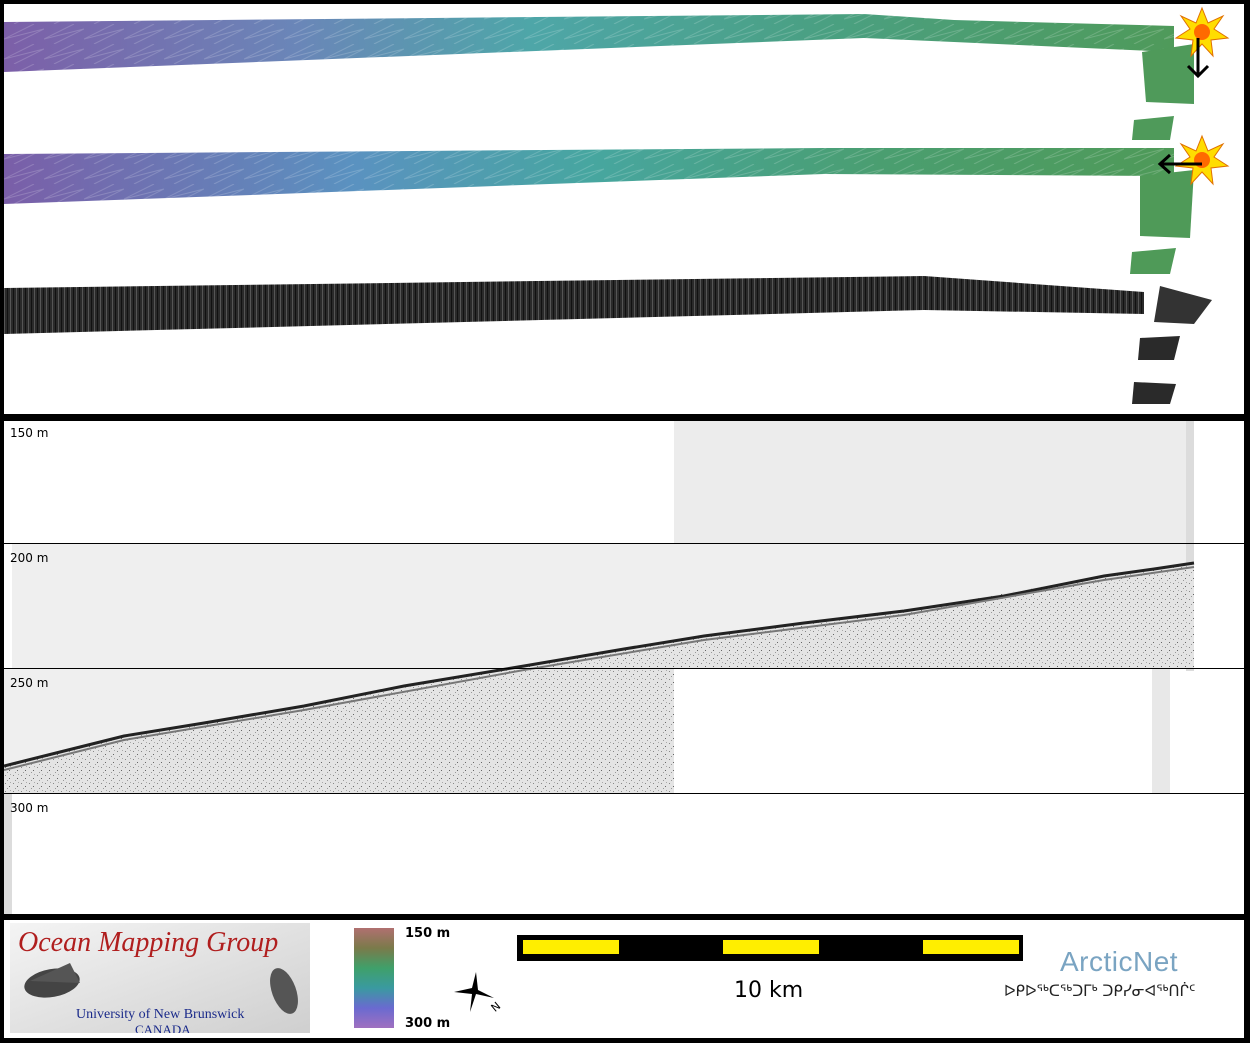 The width and height of the screenshot is (1250, 1043). Describe the element at coordinates (479, 993) in the screenshot. I see `north-arrow-icon: N` at that location.